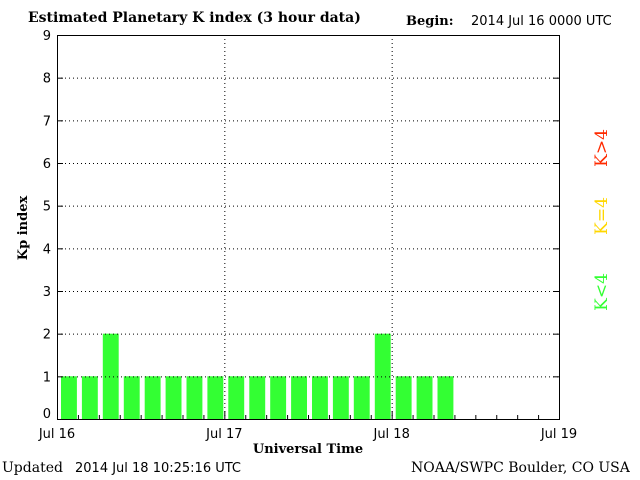 Image resolution: width=640 pixels, height=480 pixels. Describe the element at coordinates (47, 207) in the screenshot. I see `y-tick-label: 5` at that location.